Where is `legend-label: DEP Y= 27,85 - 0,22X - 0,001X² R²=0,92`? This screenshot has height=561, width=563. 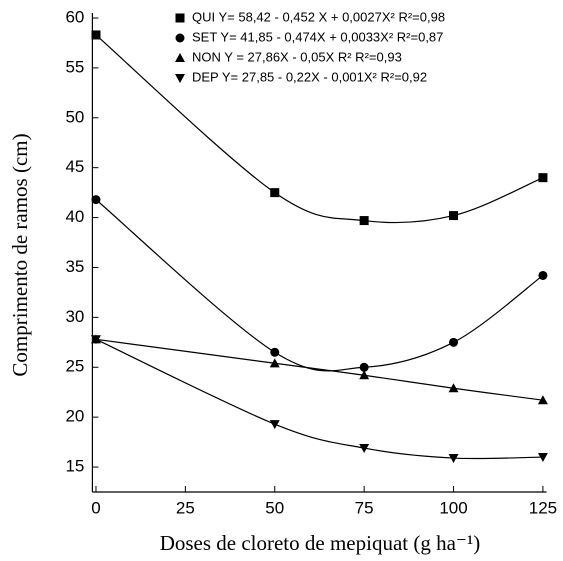 legend-label: DEP Y= 27,85 - 0,22X - 0,001X² R²=0,92 is located at coordinates (309, 76).